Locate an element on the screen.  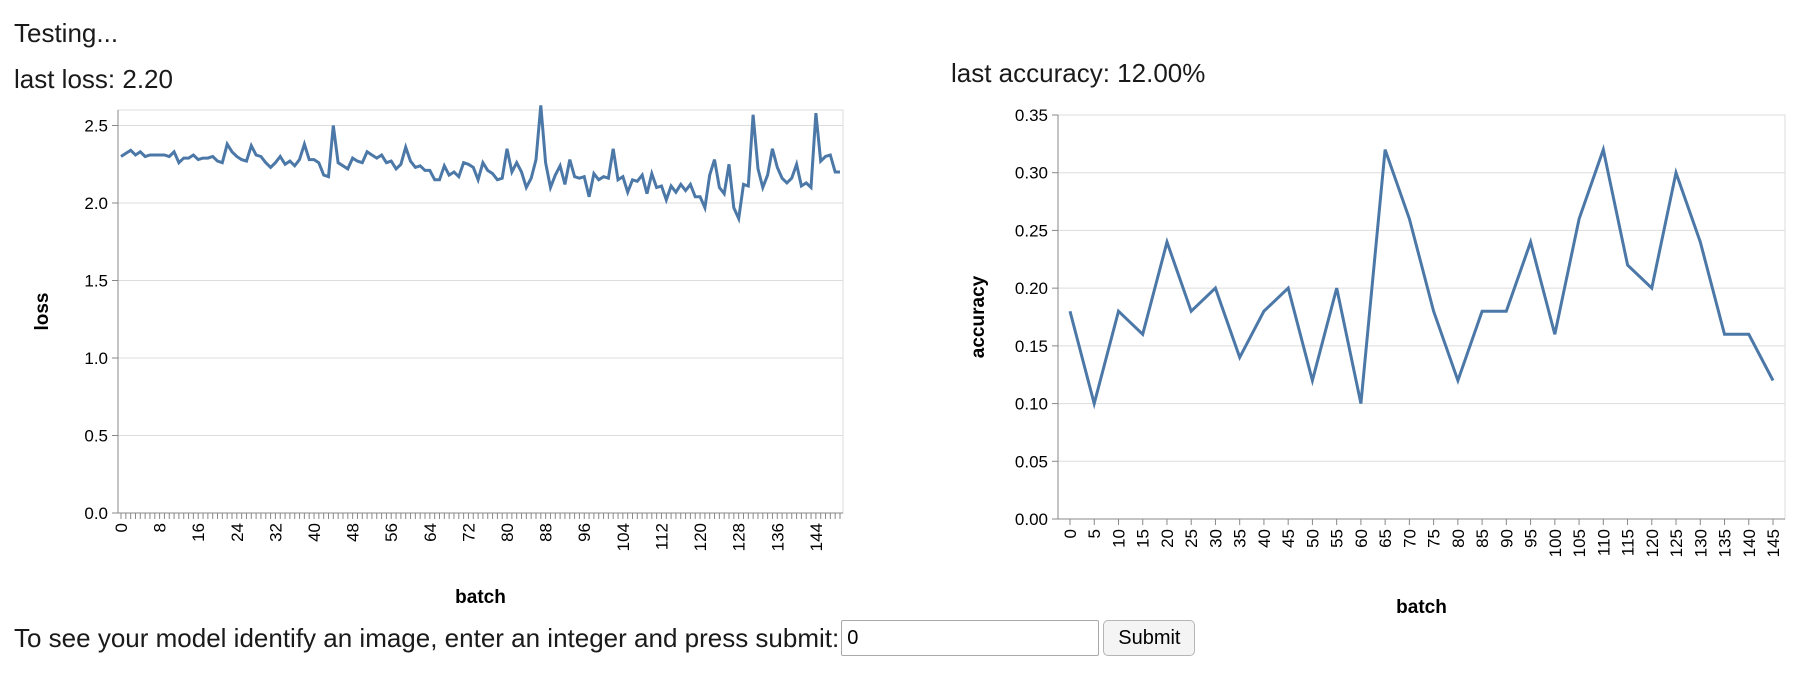
x-tick-label: 112 is located at coordinates (661, 536).